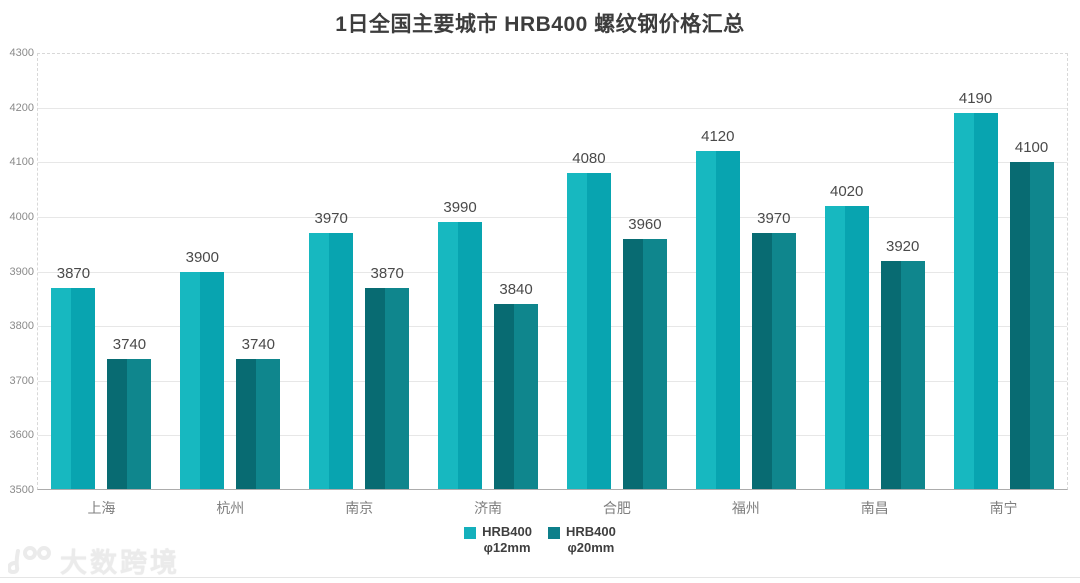 The height and width of the screenshot is (583, 1080). What do you see at coordinates (460, 208) in the screenshot?
I see `bar-value-label: 3990` at bounding box center [460, 208].